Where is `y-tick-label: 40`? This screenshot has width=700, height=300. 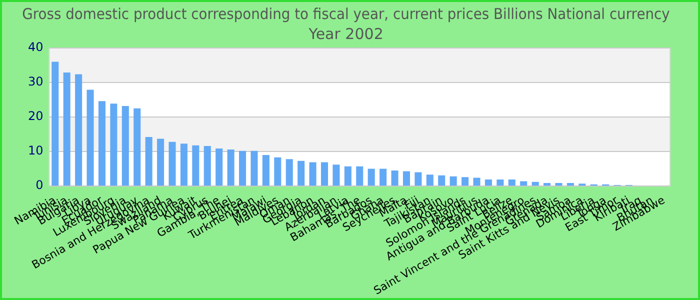
y-tick-label: 40 is located at coordinates (36, 47).